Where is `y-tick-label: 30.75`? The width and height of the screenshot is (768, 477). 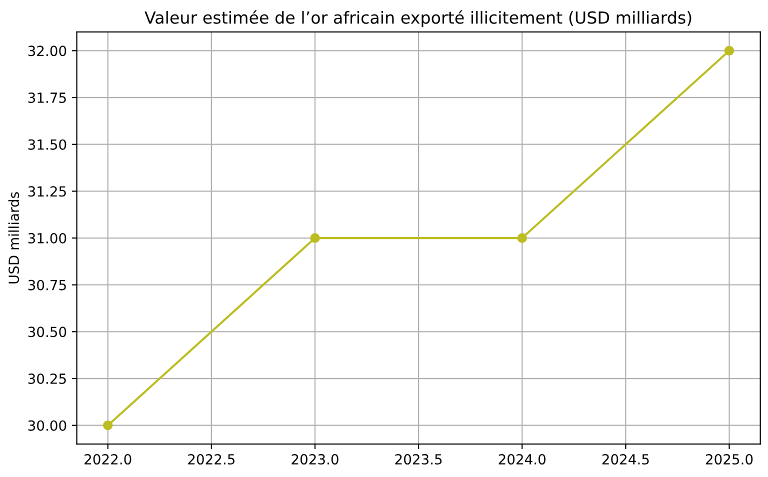
y-tick-label: 30.75 is located at coordinates (47, 285).